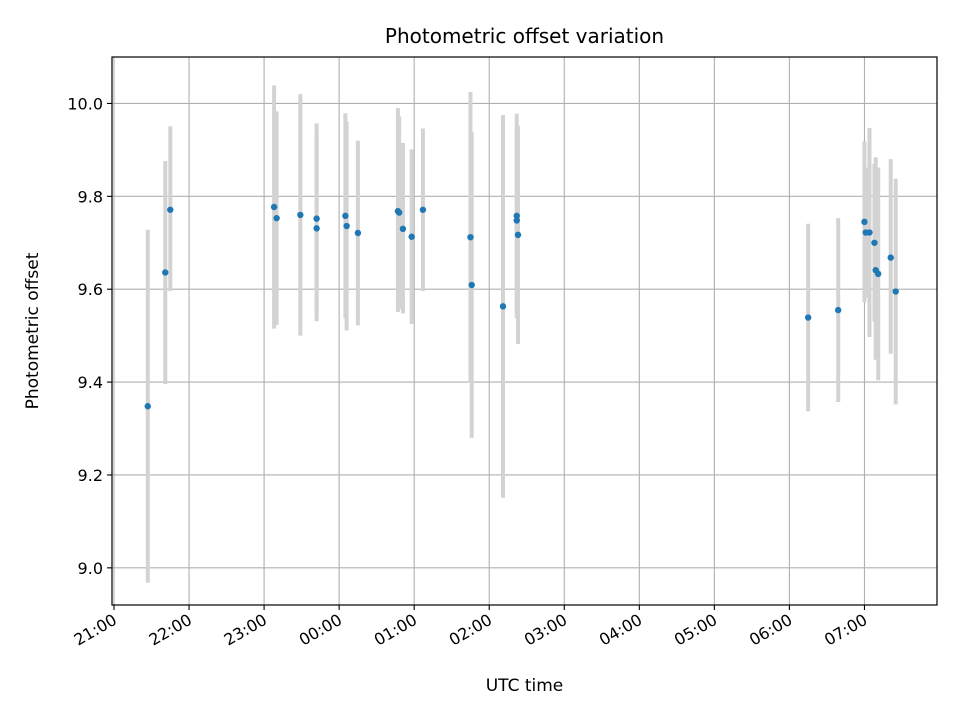  What do you see at coordinates (525, 686) in the screenshot?
I see `x-axis-title: UTC time` at bounding box center [525, 686].